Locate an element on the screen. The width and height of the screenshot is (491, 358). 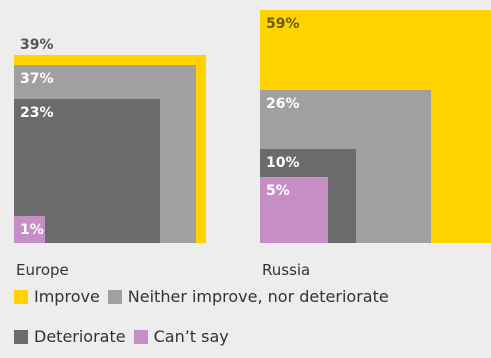
value-label-russia-improve: 59% is located at coordinates (283, 24).